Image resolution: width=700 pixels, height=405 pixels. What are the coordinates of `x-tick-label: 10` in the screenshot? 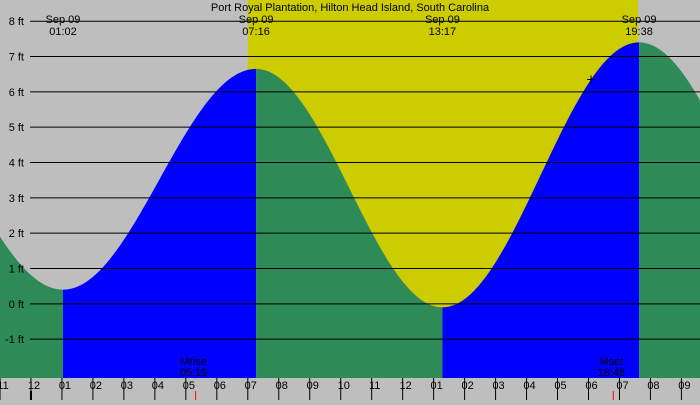 It's located at (344, 386).